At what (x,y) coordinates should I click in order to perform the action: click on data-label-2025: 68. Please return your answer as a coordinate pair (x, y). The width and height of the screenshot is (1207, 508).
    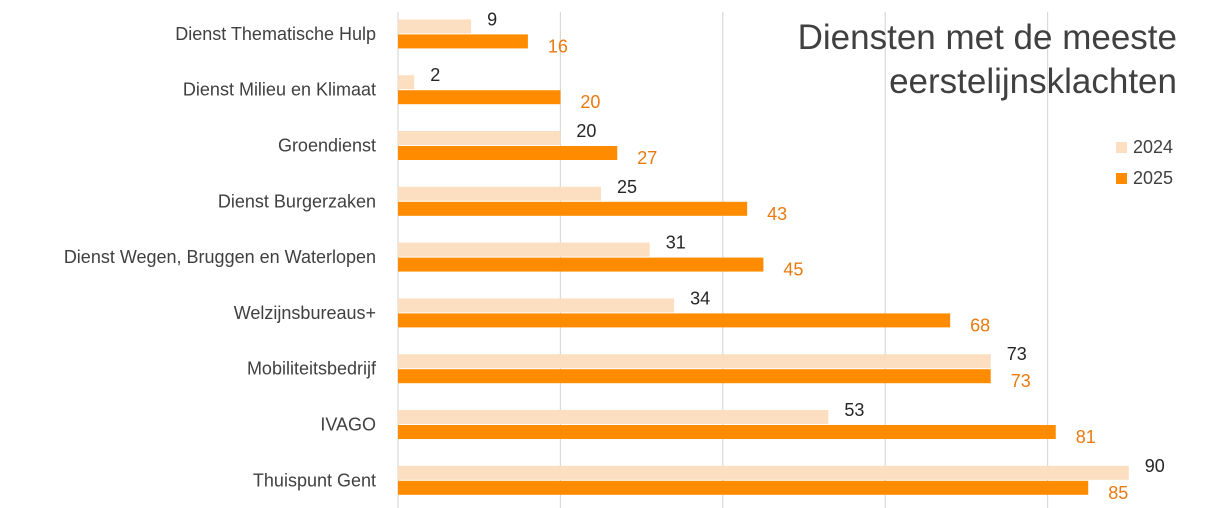
    Looking at the image, I should click on (980, 325).